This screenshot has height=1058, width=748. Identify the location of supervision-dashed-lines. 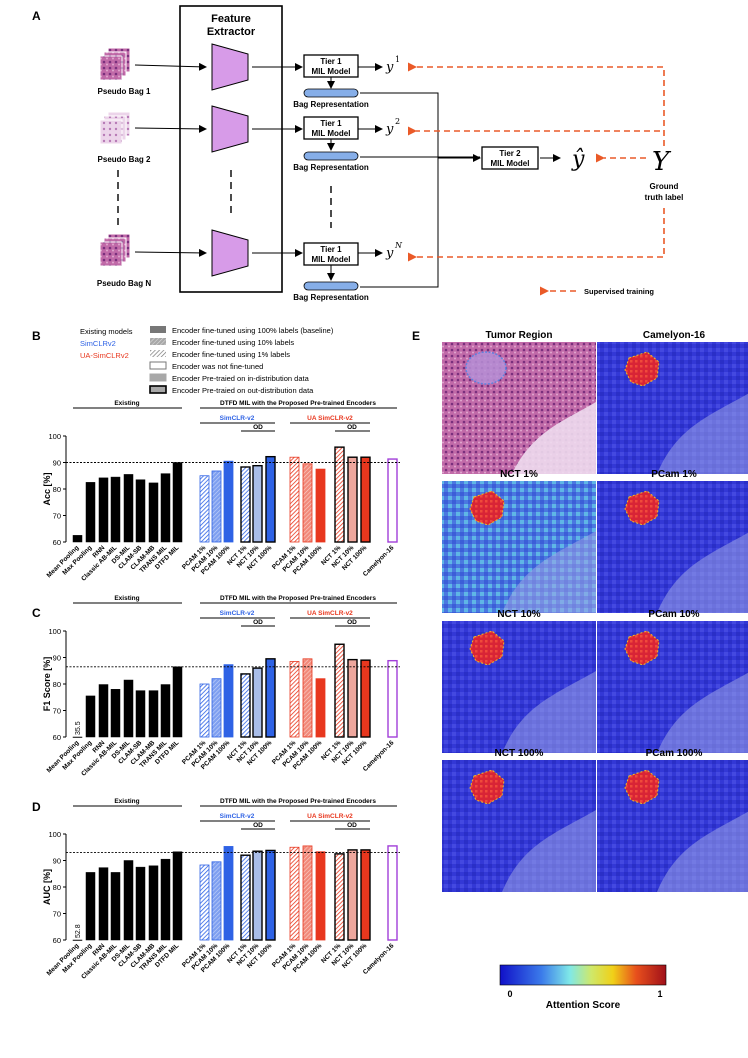
(536, 179).